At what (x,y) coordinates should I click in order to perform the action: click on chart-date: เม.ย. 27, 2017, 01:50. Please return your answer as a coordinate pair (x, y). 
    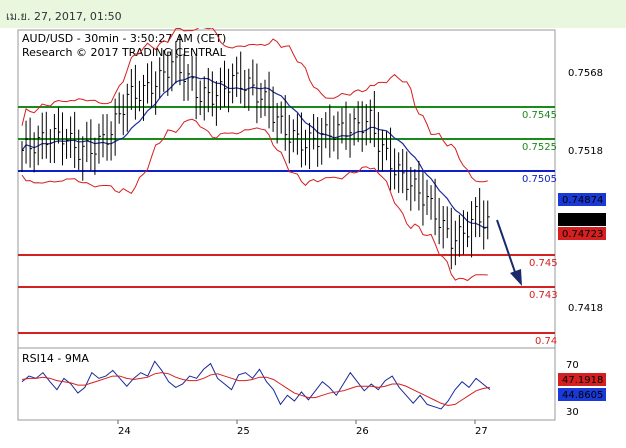
    Looking at the image, I should click on (64, 16).